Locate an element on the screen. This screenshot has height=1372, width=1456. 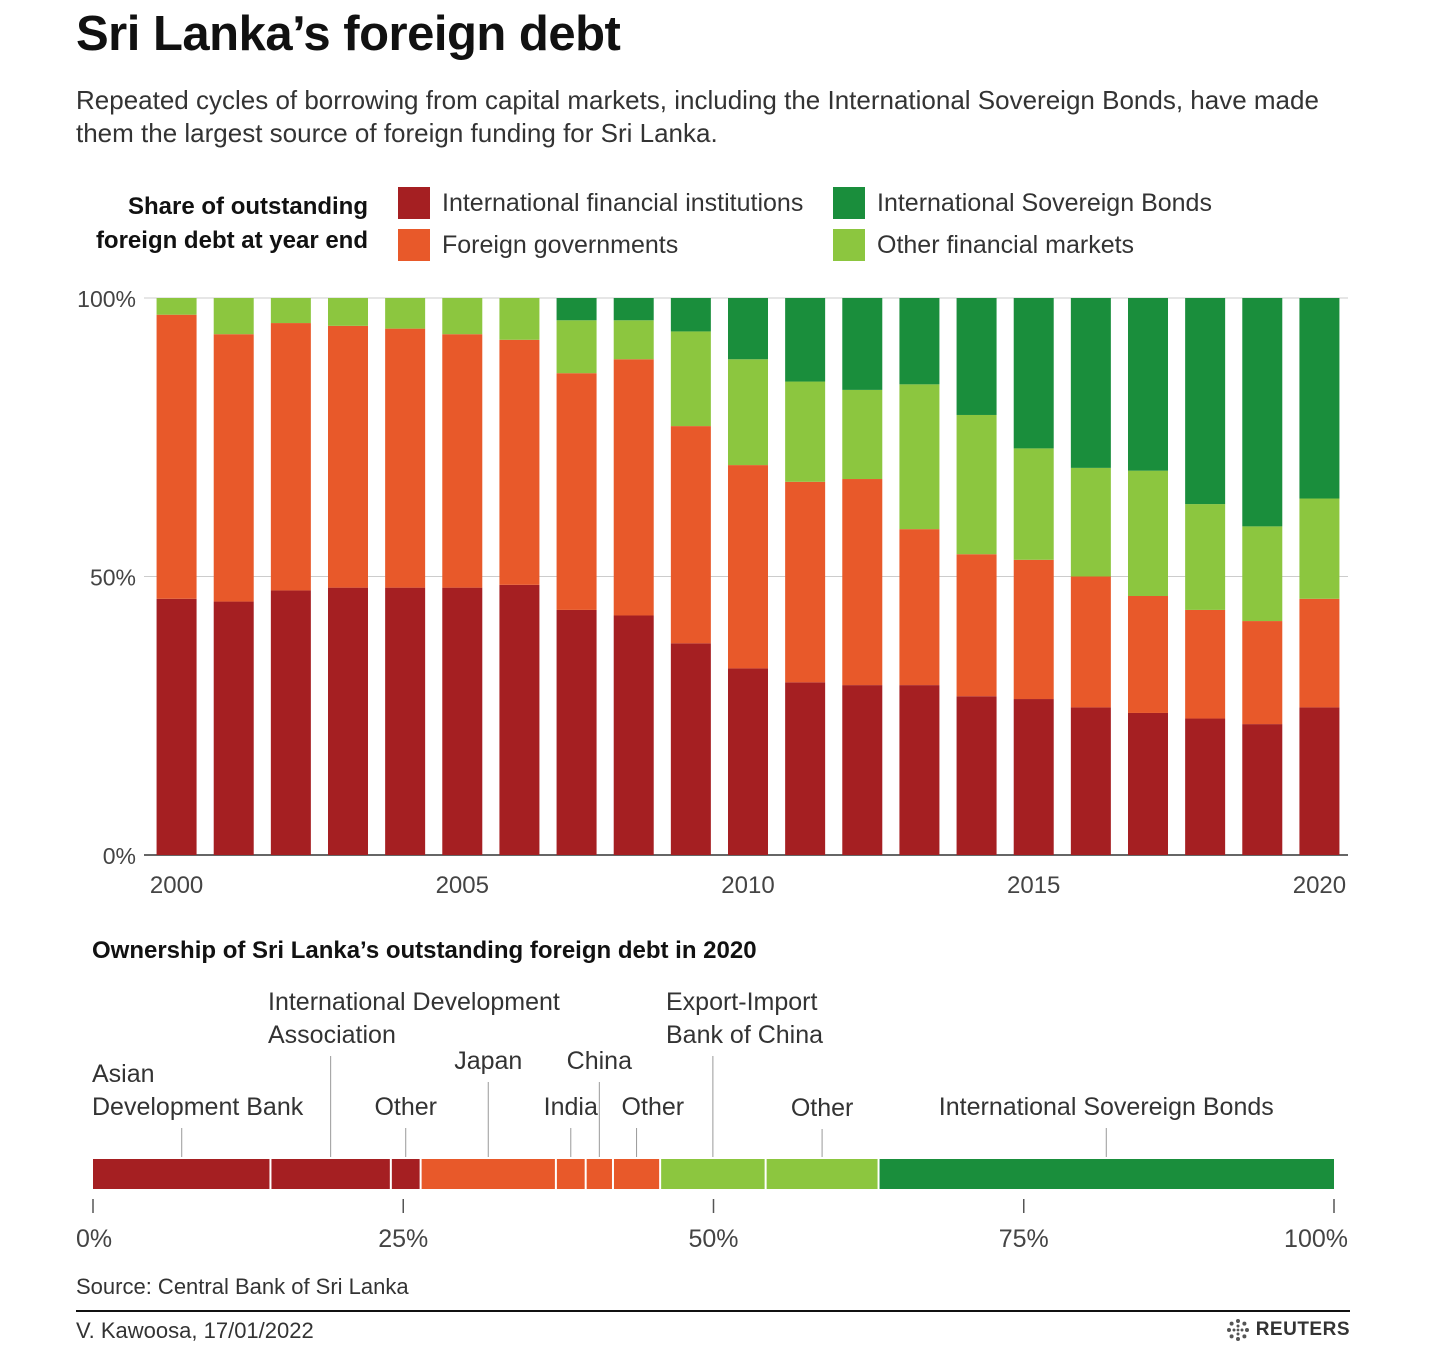
segment-label: India is located at coordinates (571, 1107).